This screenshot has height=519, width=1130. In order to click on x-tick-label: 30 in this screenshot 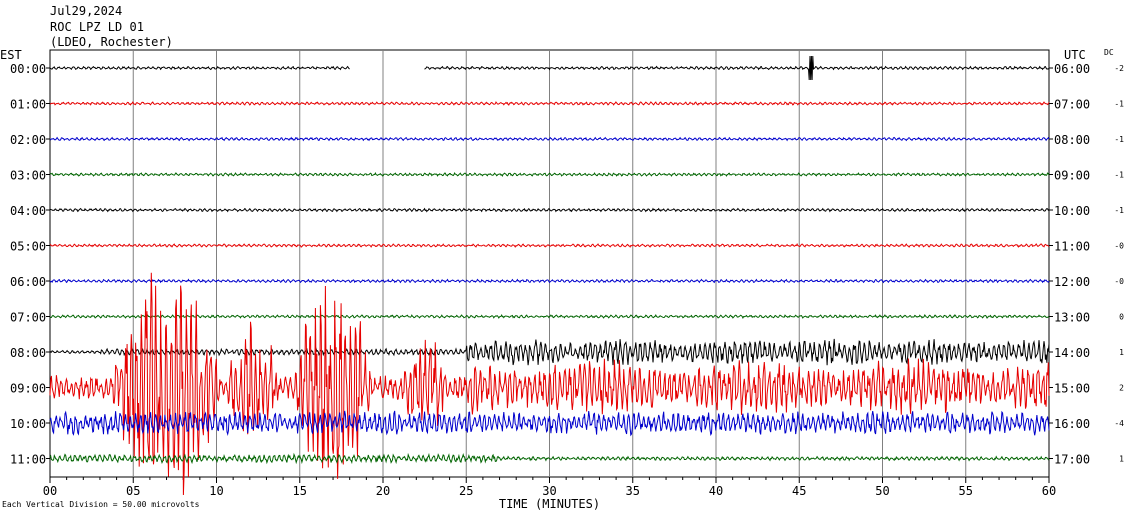, I will do `click(549, 491)`.